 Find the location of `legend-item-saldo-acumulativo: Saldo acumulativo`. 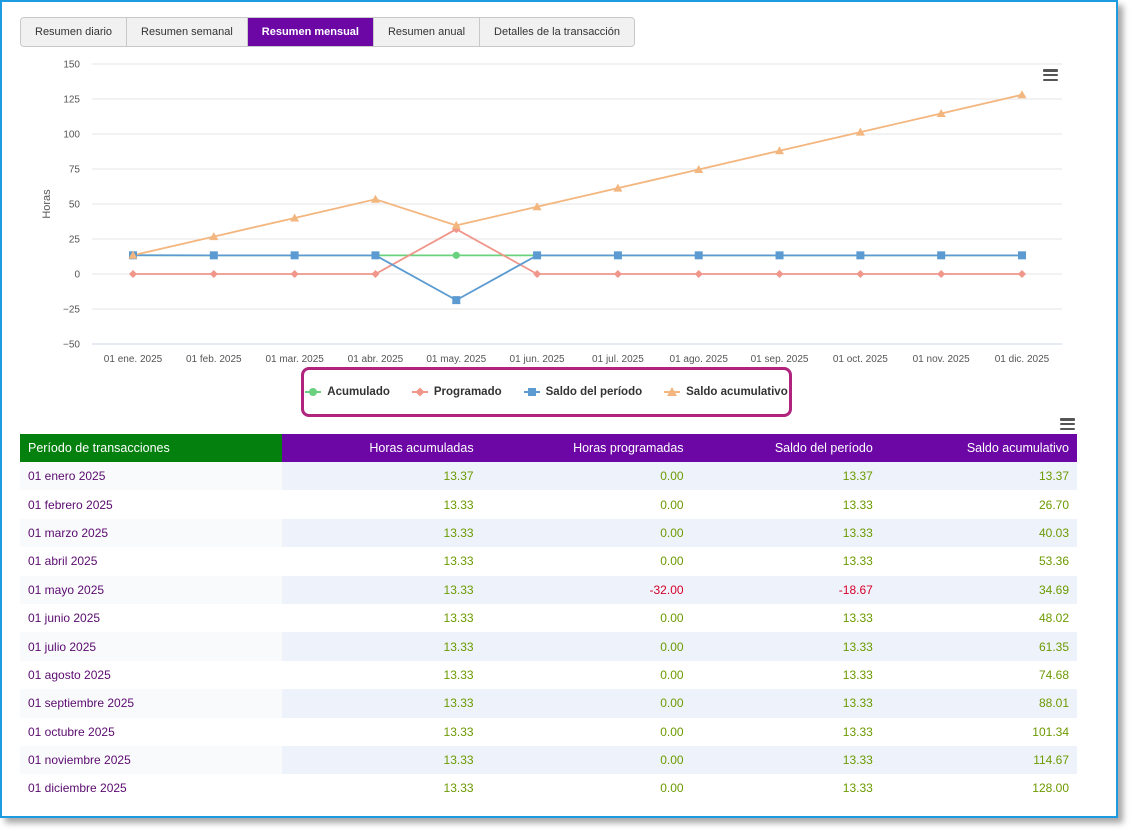

legend-item-saldo-acumulativo: Saldo acumulativo is located at coordinates (726, 392).